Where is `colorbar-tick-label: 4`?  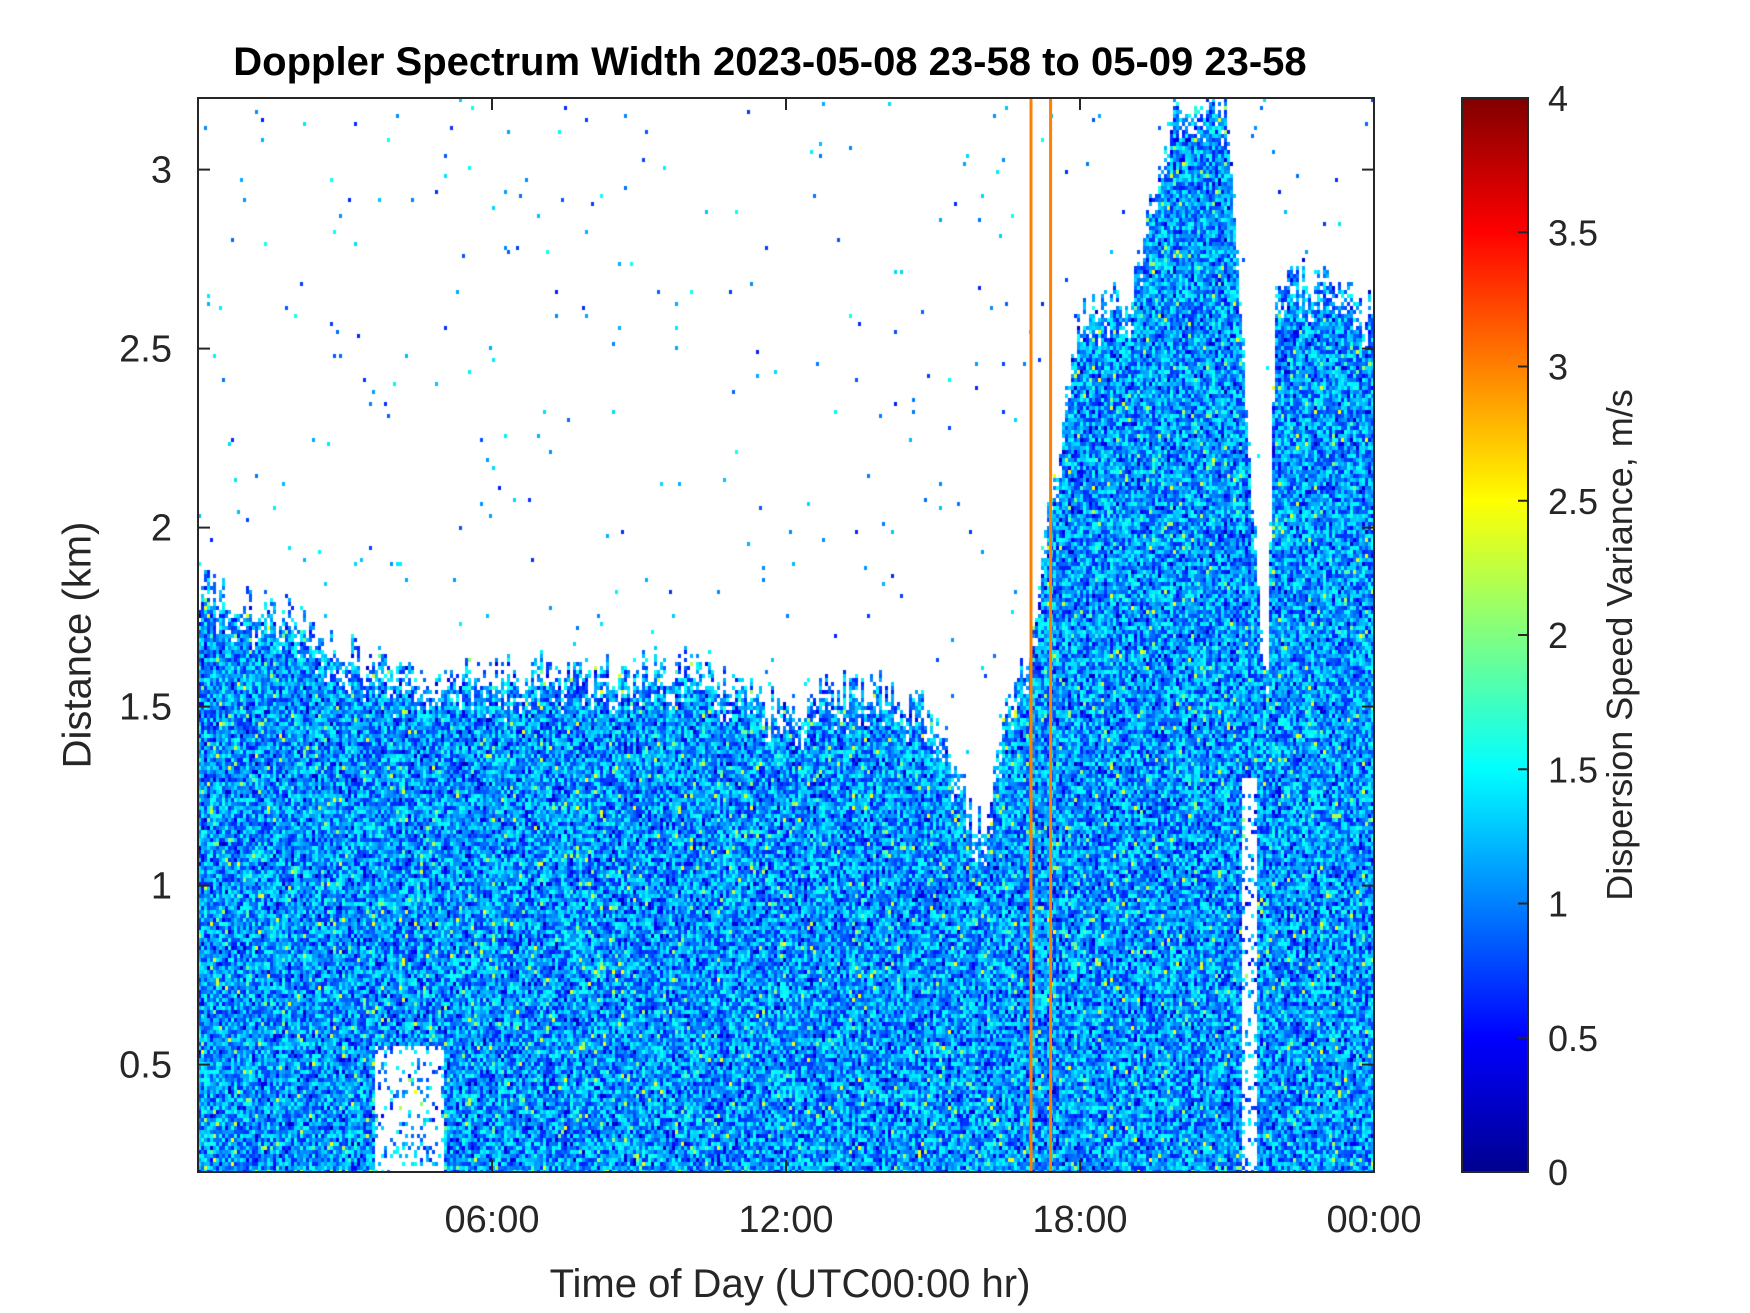 colorbar-tick-label: 4 is located at coordinates (1558, 98).